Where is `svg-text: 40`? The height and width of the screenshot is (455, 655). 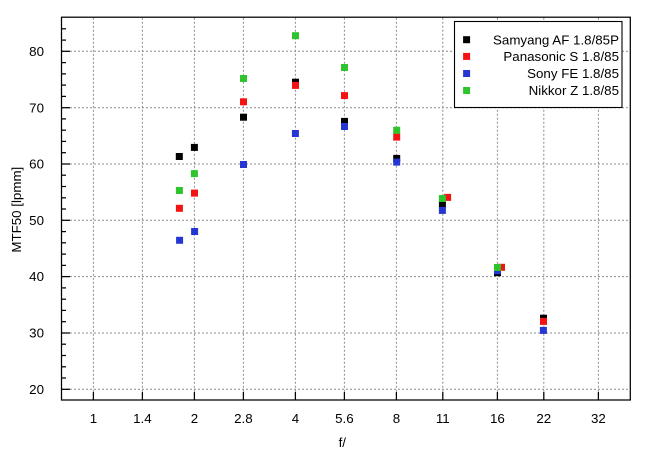 svg-text: 40 is located at coordinates (36, 276).